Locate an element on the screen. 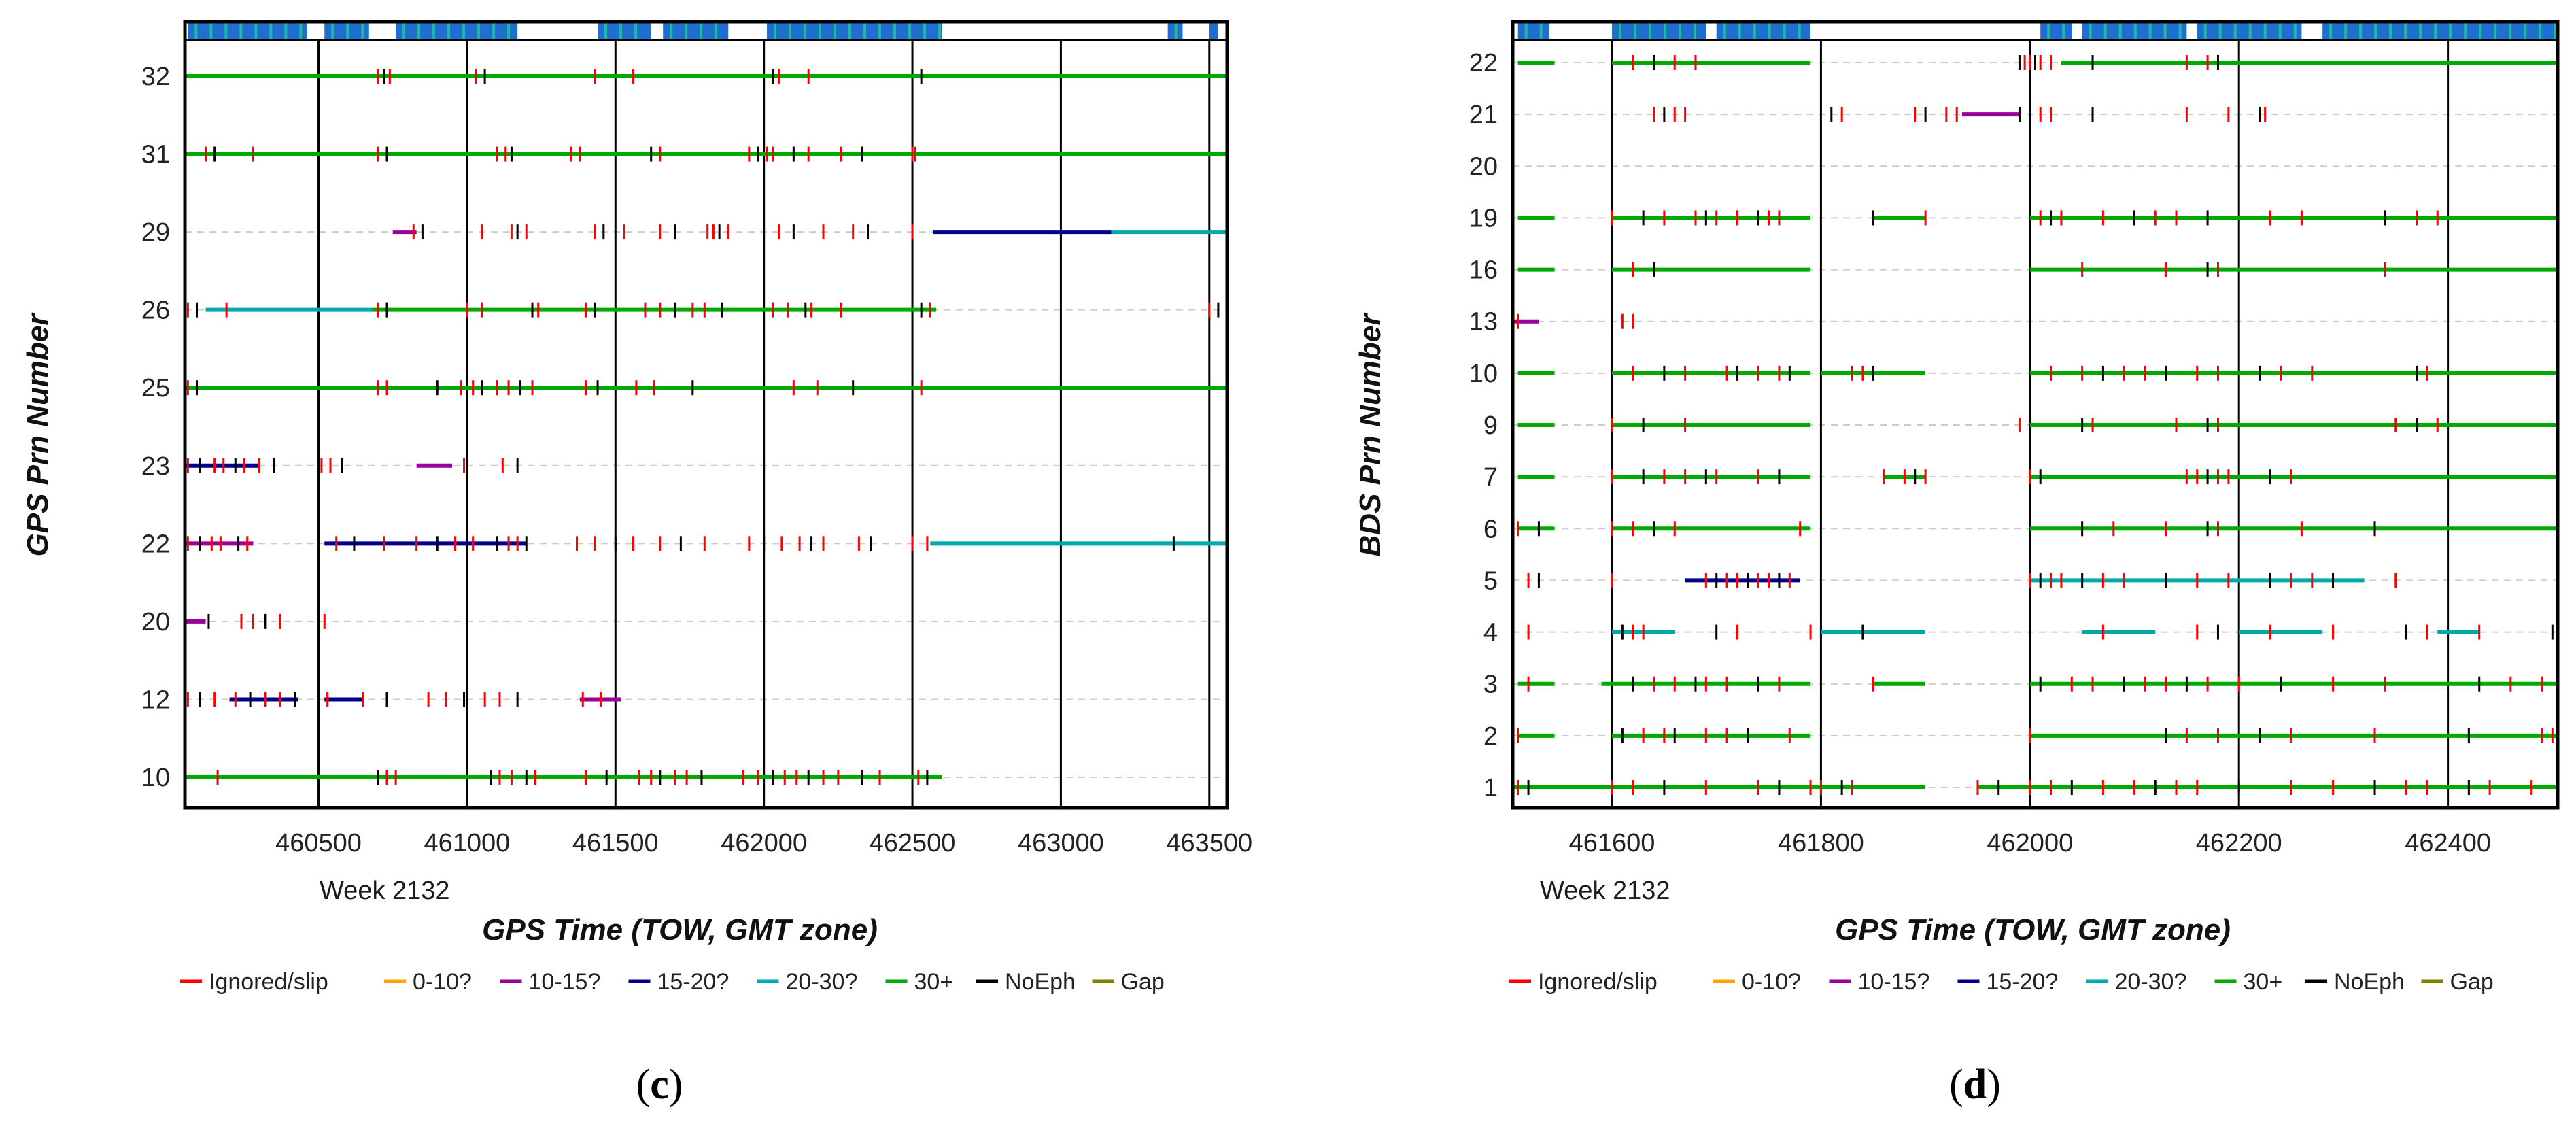 The width and height of the screenshot is (2576, 1122). panel-c-legend-label: 15-20? is located at coordinates (693, 982).